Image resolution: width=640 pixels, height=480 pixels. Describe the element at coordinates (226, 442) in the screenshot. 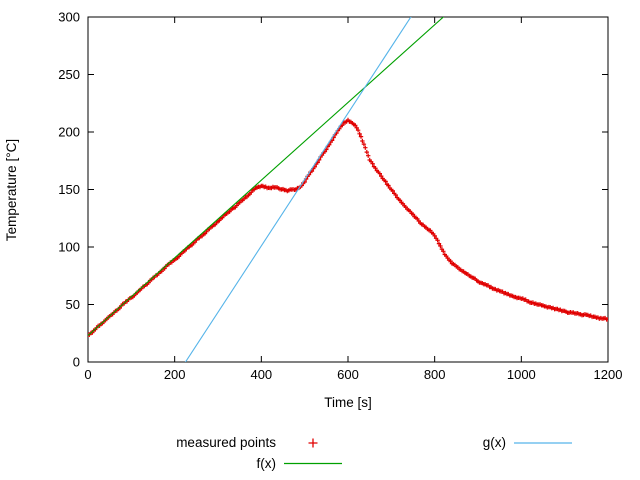

I see `legend-label-measured-points: measured points` at that location.